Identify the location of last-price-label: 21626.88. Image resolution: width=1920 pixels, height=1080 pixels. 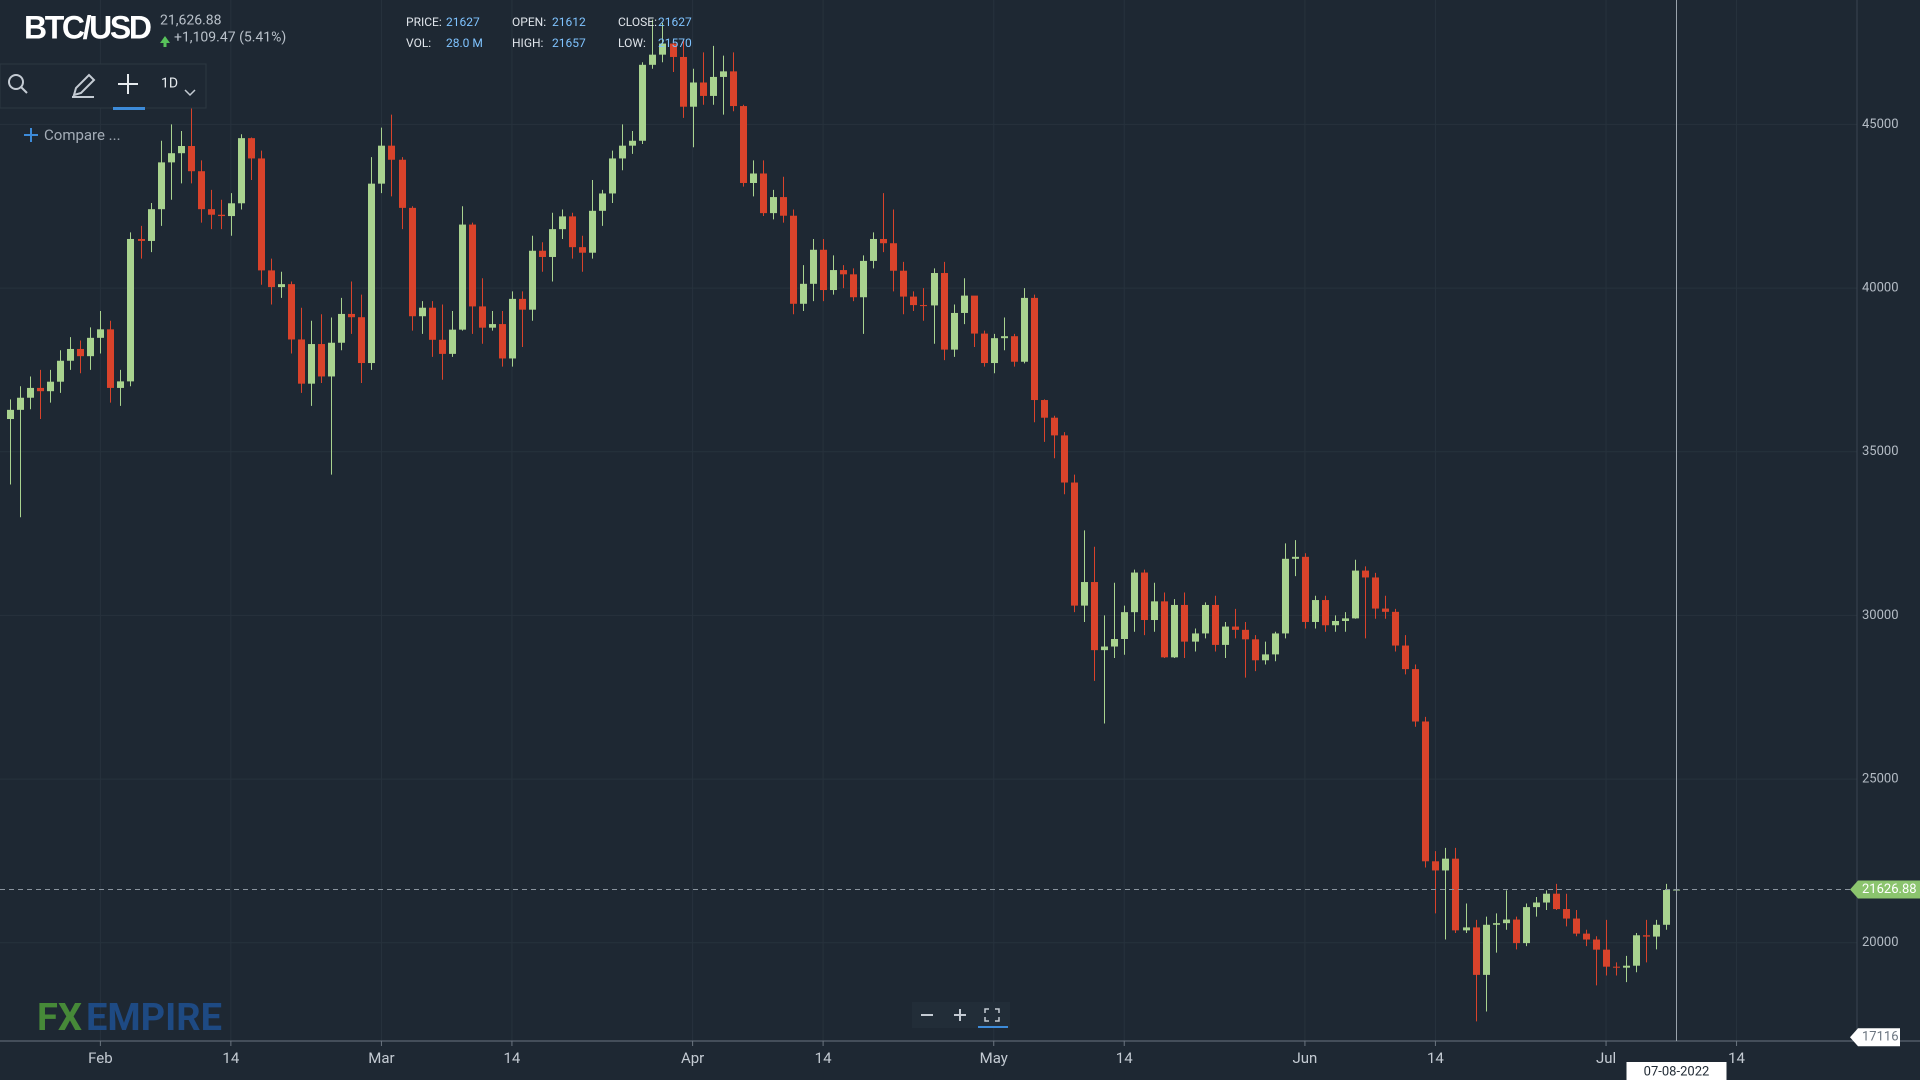
(1889, 889).